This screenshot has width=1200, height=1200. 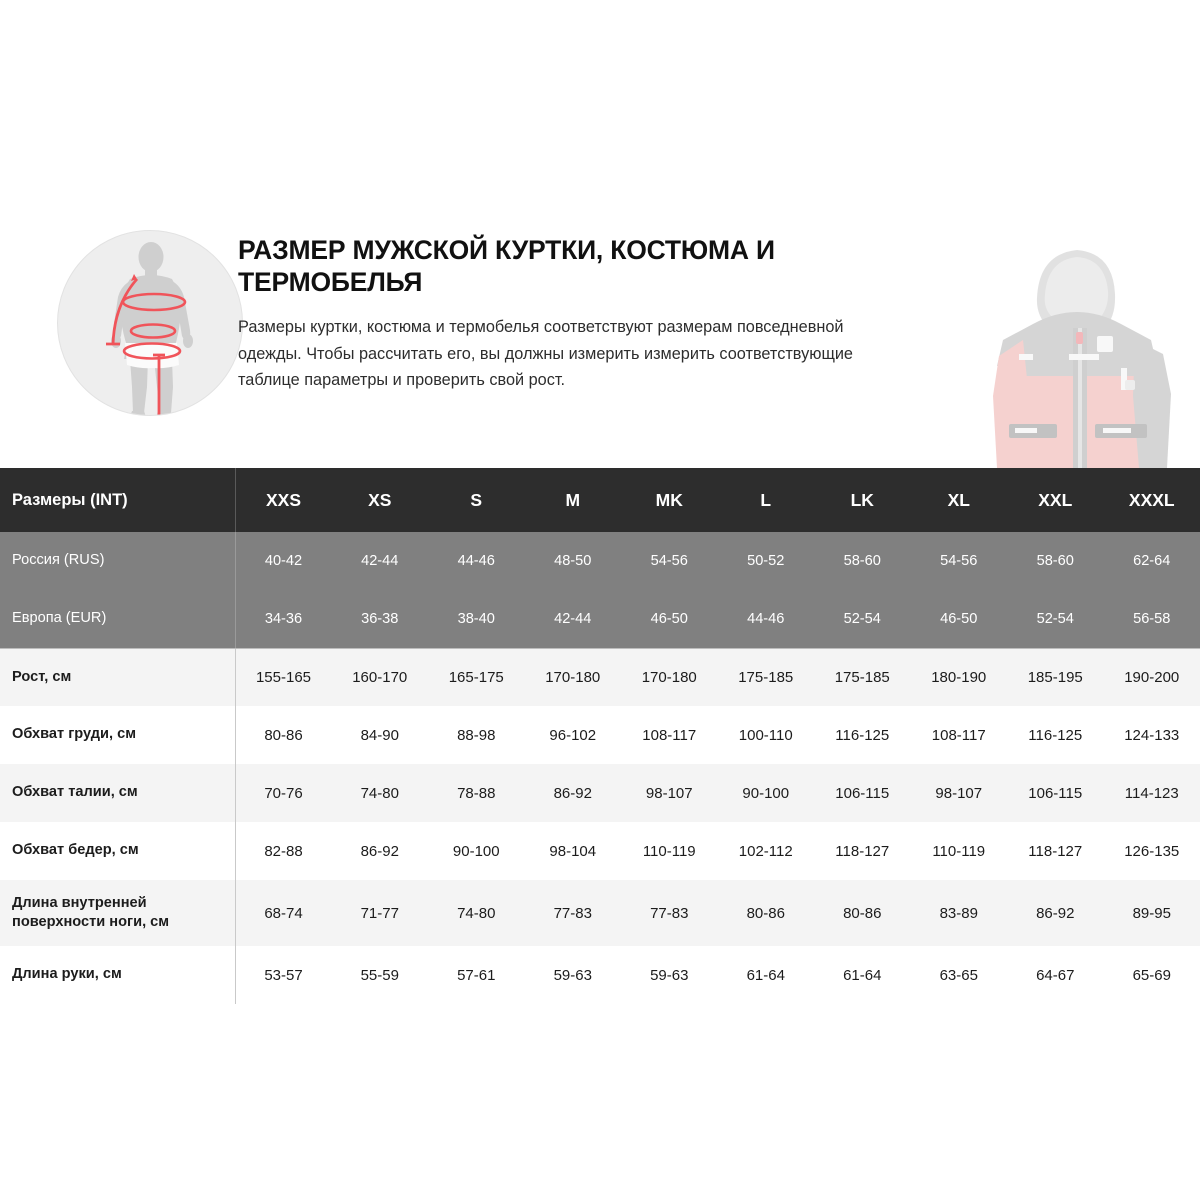 I want to click on table-cell: 68-74, so click(x=283, y=913).